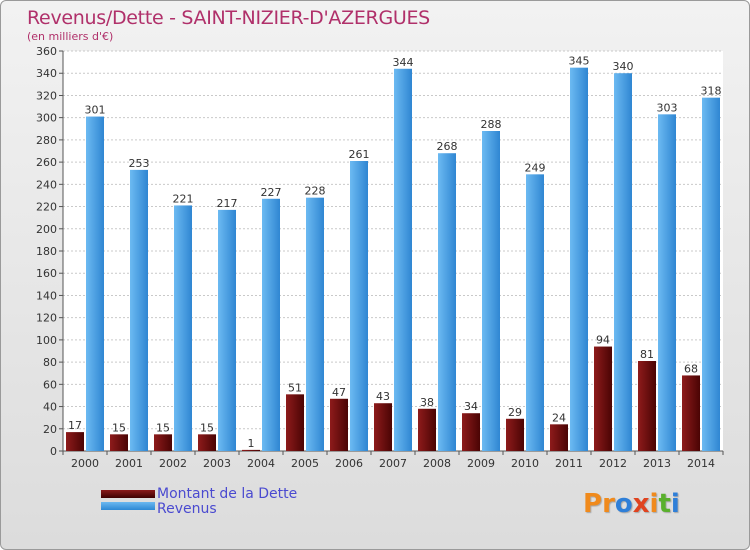 The height and width of the screenshot is (550, 750). What do you see at coordinates (711, 91) in the screenshot?
I see `data-label-revenus: 318` at bounding box center [711, 91].